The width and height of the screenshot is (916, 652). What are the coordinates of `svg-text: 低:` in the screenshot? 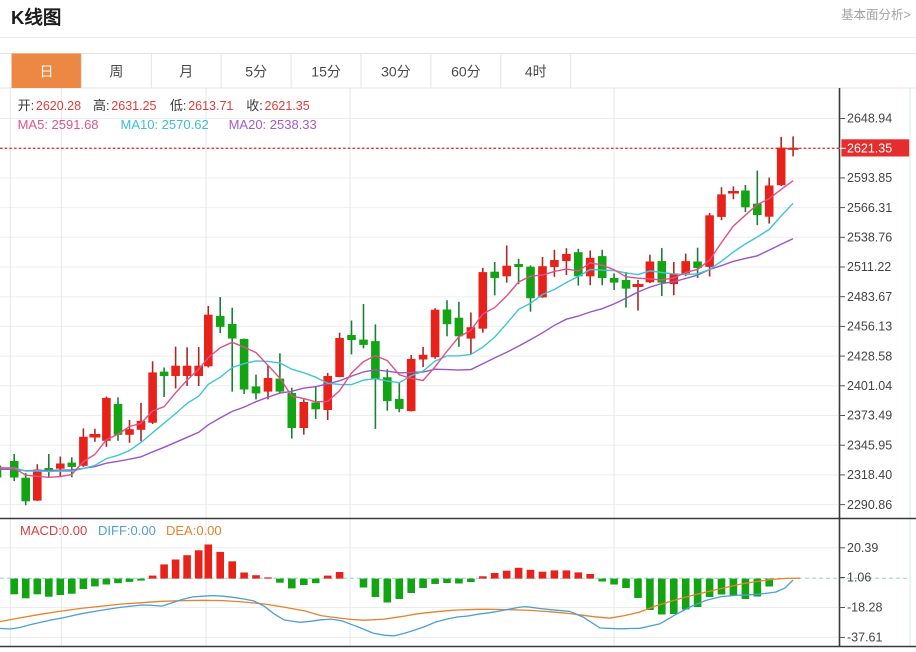 It's located at (178, 105).